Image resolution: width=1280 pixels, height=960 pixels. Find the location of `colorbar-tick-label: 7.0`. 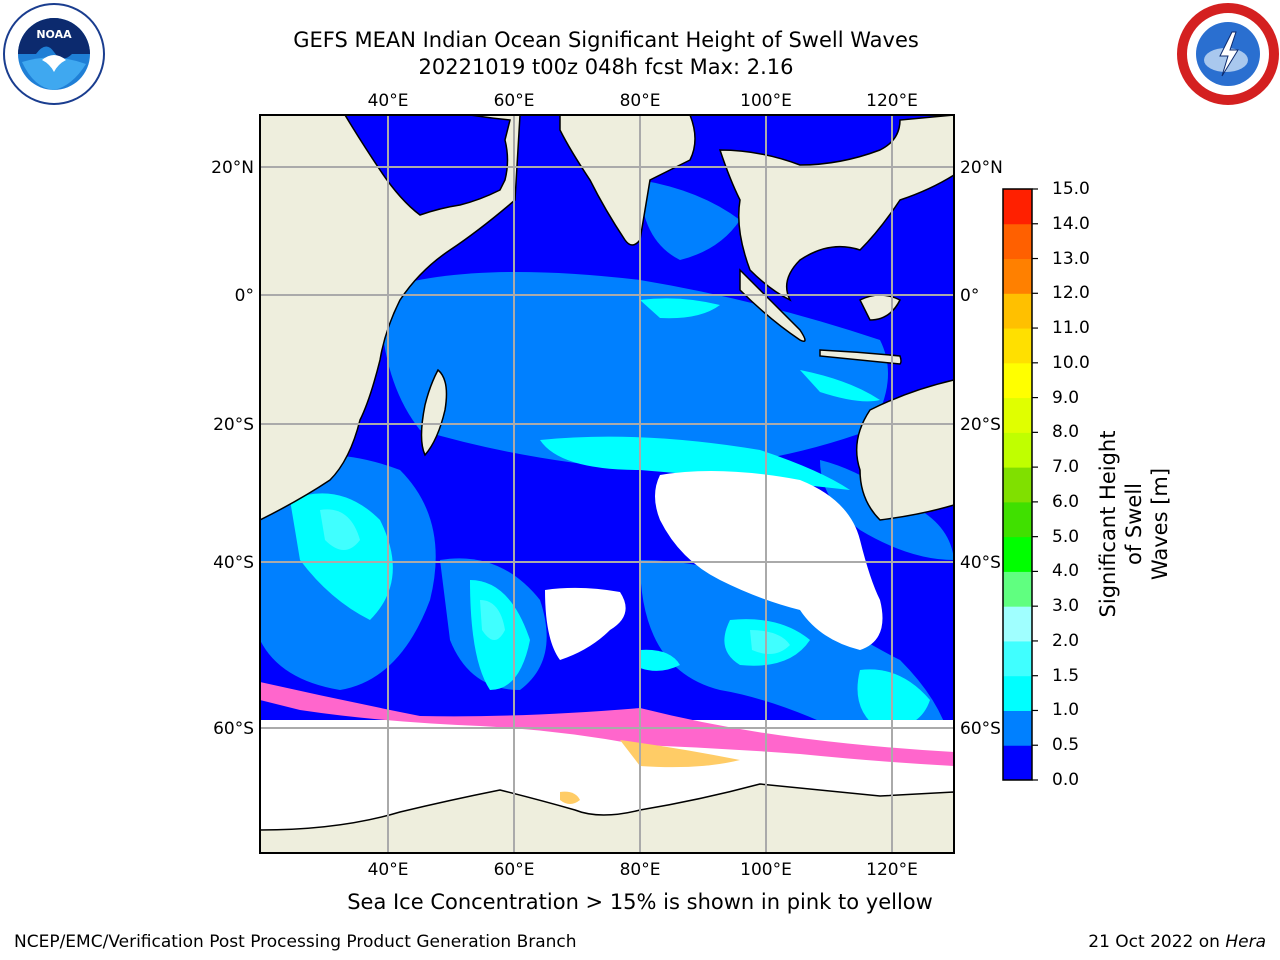

colorbar-tick-label: 7.0 is located at coordinates (1066, 467).